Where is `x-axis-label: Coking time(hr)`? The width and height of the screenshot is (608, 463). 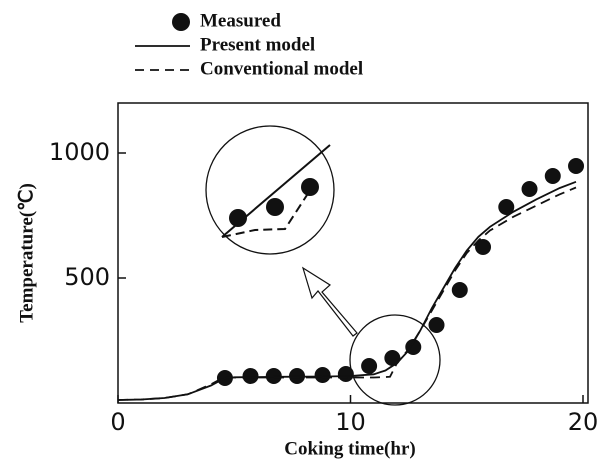
x-axis-label: Coking time(hr) is located at coordinates (349, 448).